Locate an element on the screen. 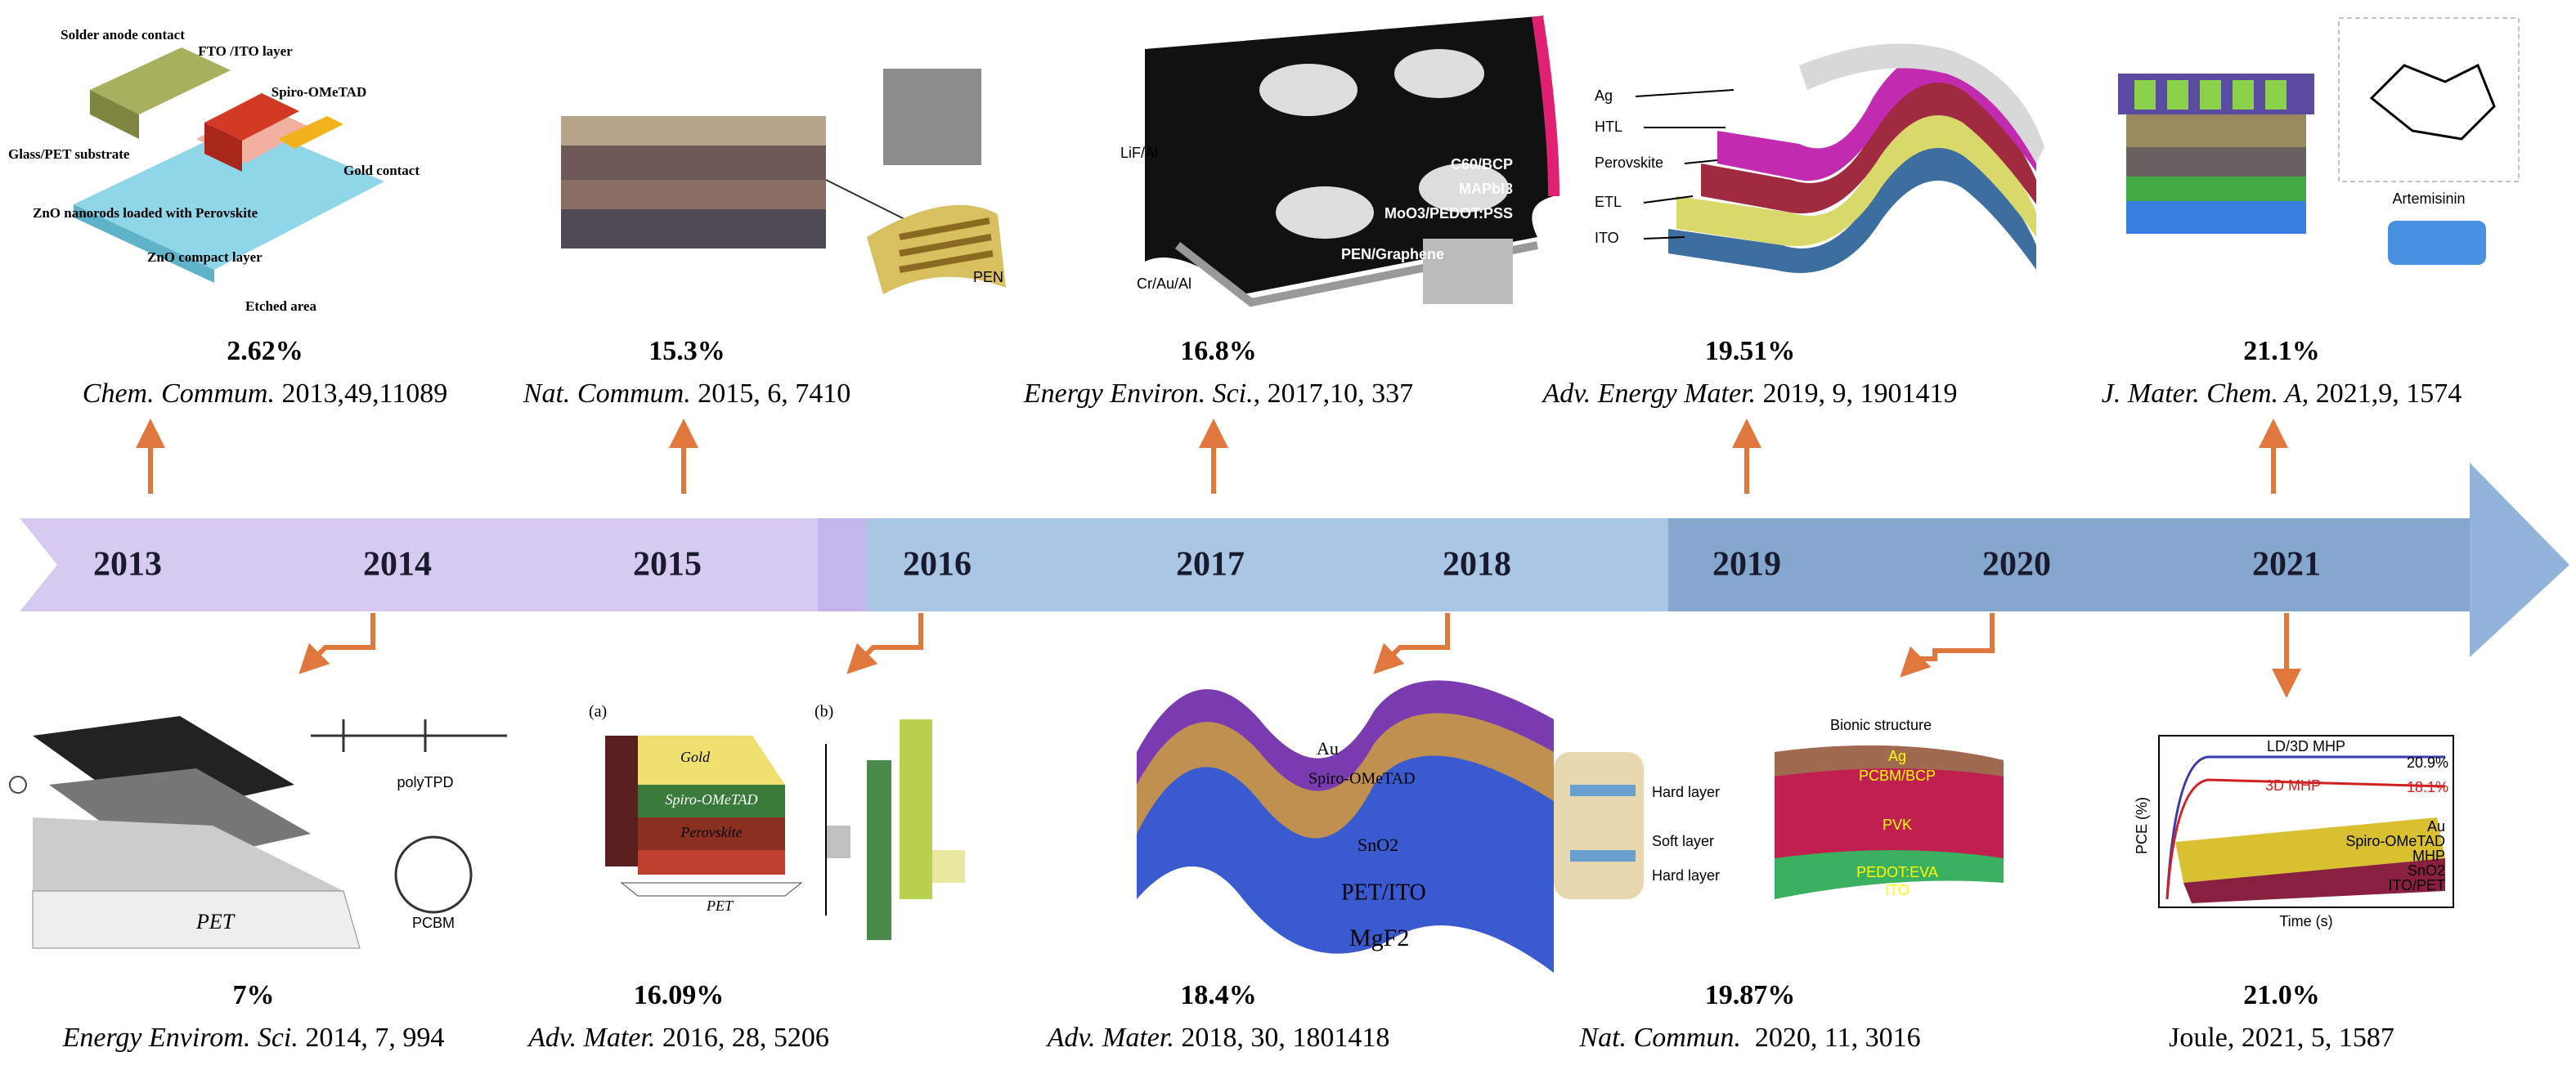 This screenshot has height=1079, width=2576. citation: Adv. Energy Mater. 2019, 9, 1901419 is located at coordinates (1749, 393).